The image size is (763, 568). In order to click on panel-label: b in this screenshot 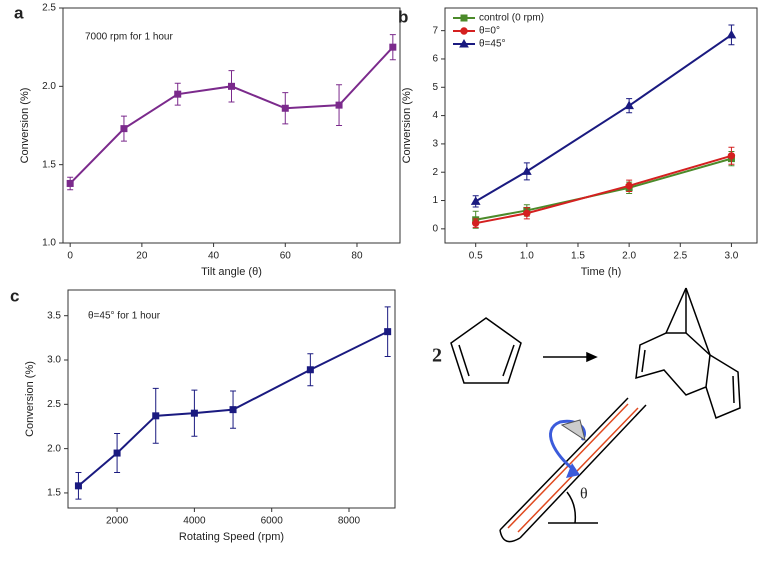, I will do `click(403, 16)`.